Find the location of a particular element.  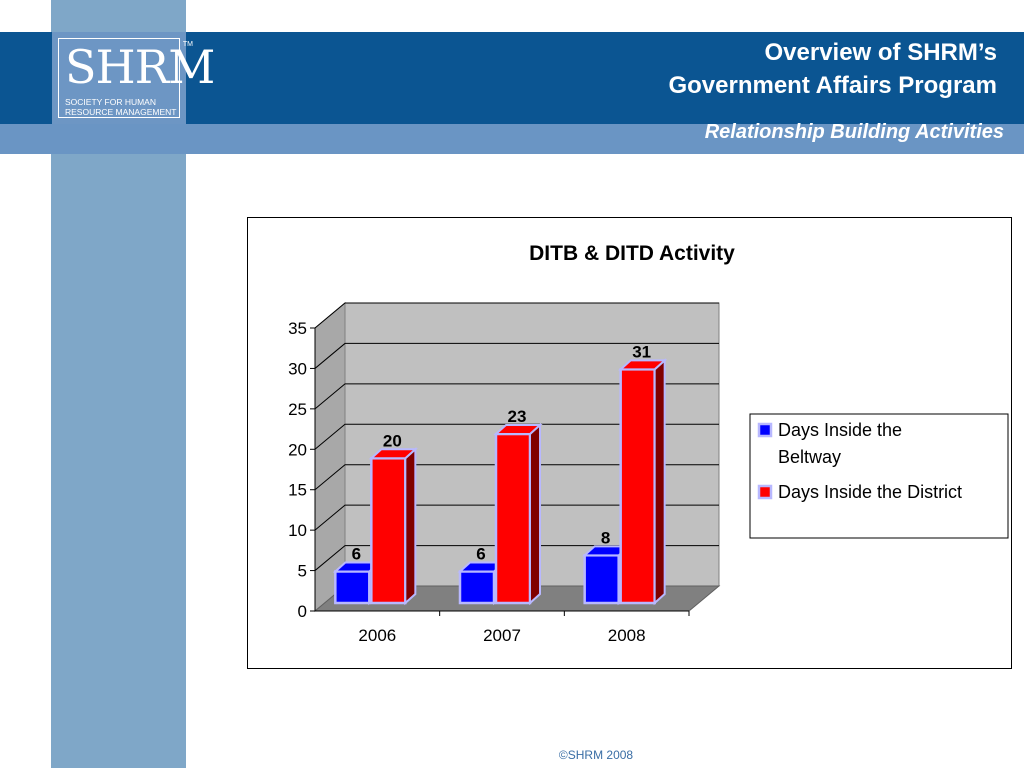

subheader-band is located at coordinates (512, 139).